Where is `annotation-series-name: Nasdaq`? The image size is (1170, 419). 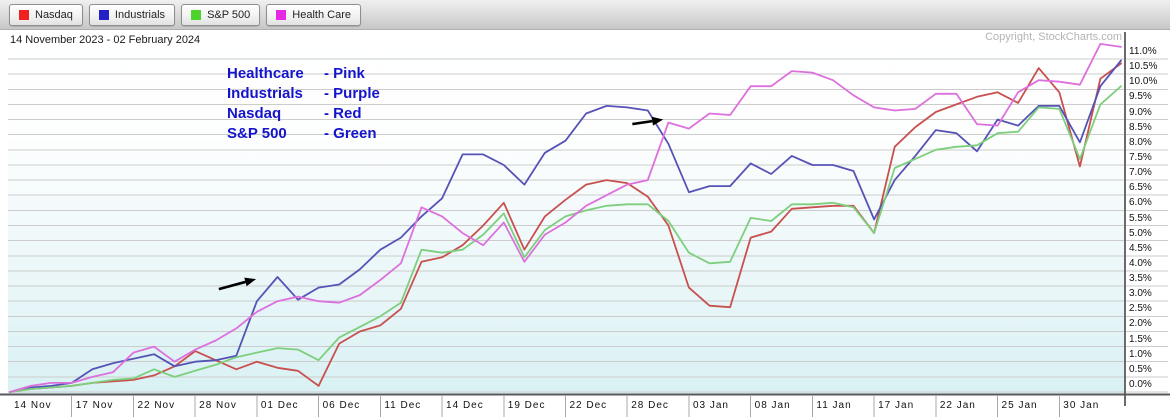 annotation-series-name: Nasdaq is located at coordinates (254, 113).